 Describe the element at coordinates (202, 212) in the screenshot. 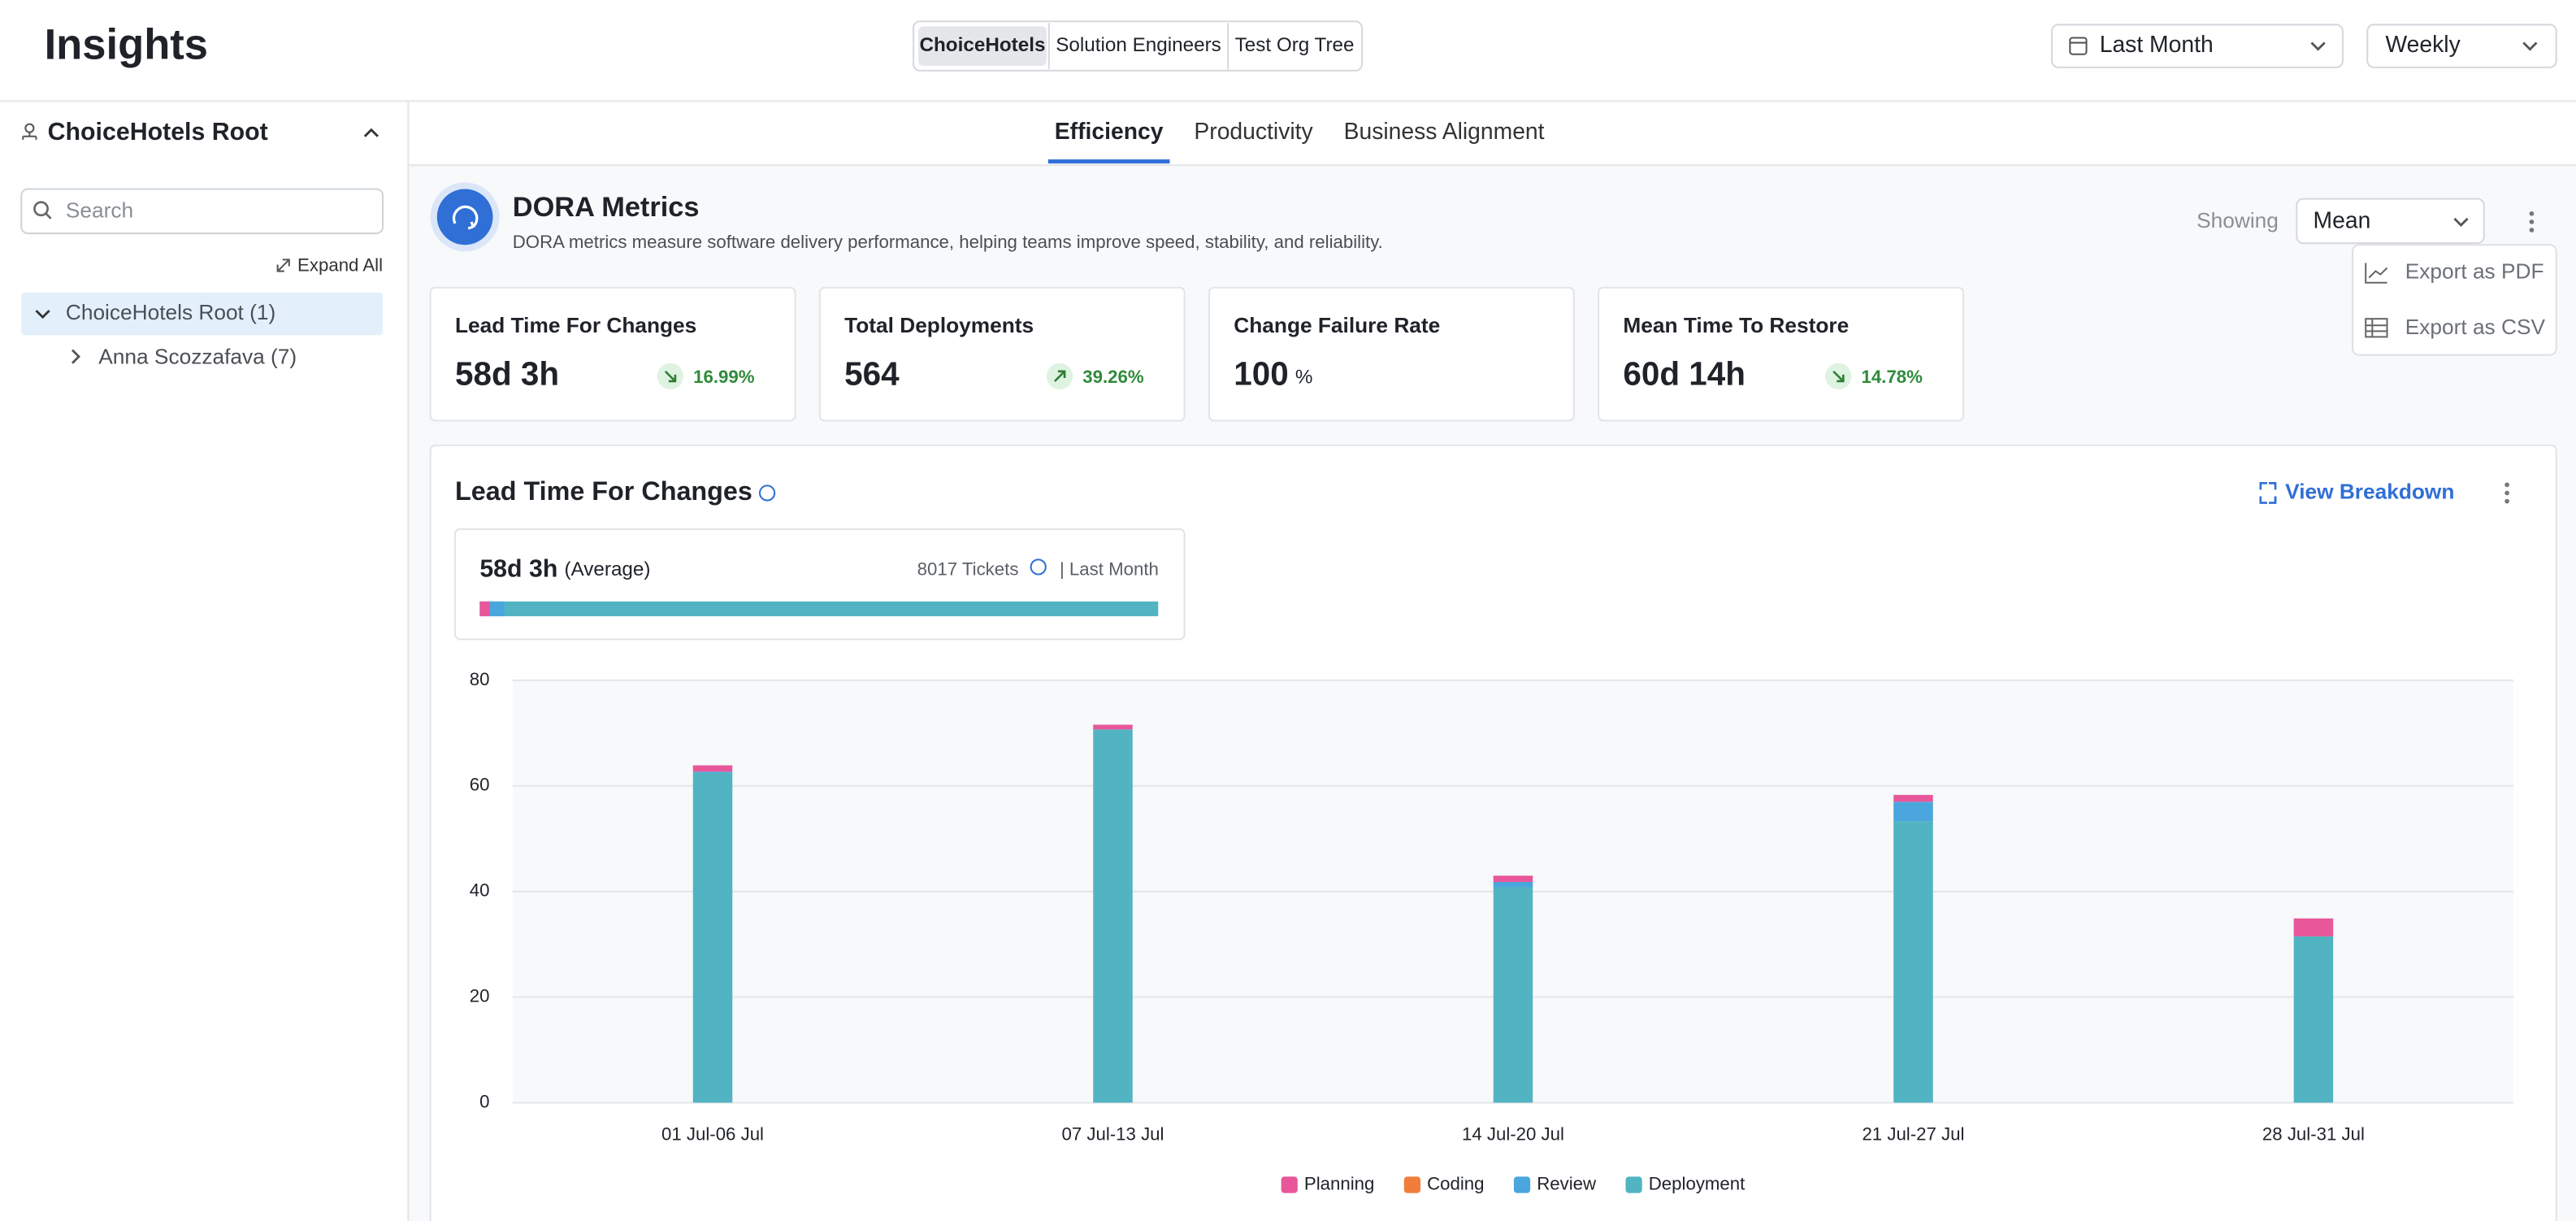

I see `search-box` at that location.